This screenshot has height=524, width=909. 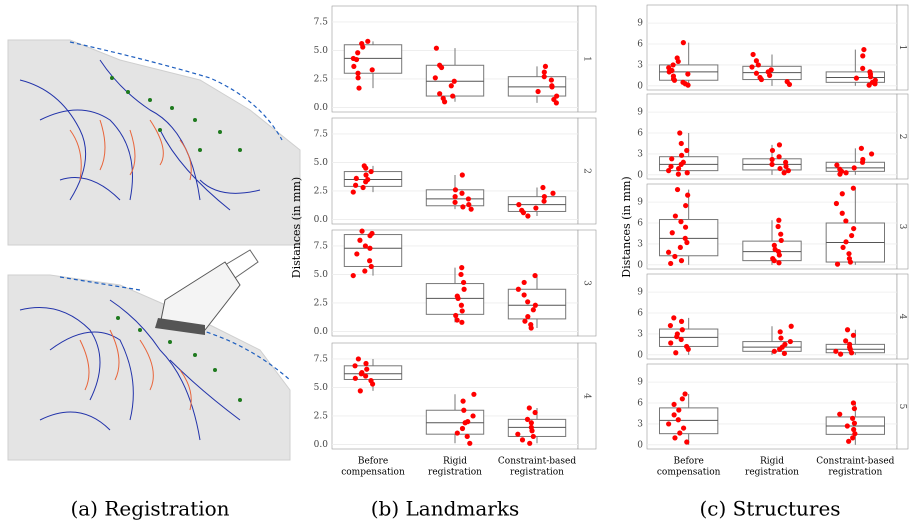 What do you see at coordinates (640, 383) in the screenshot?
I see `y-tick-label: 9` at bounding box center [640, 383].